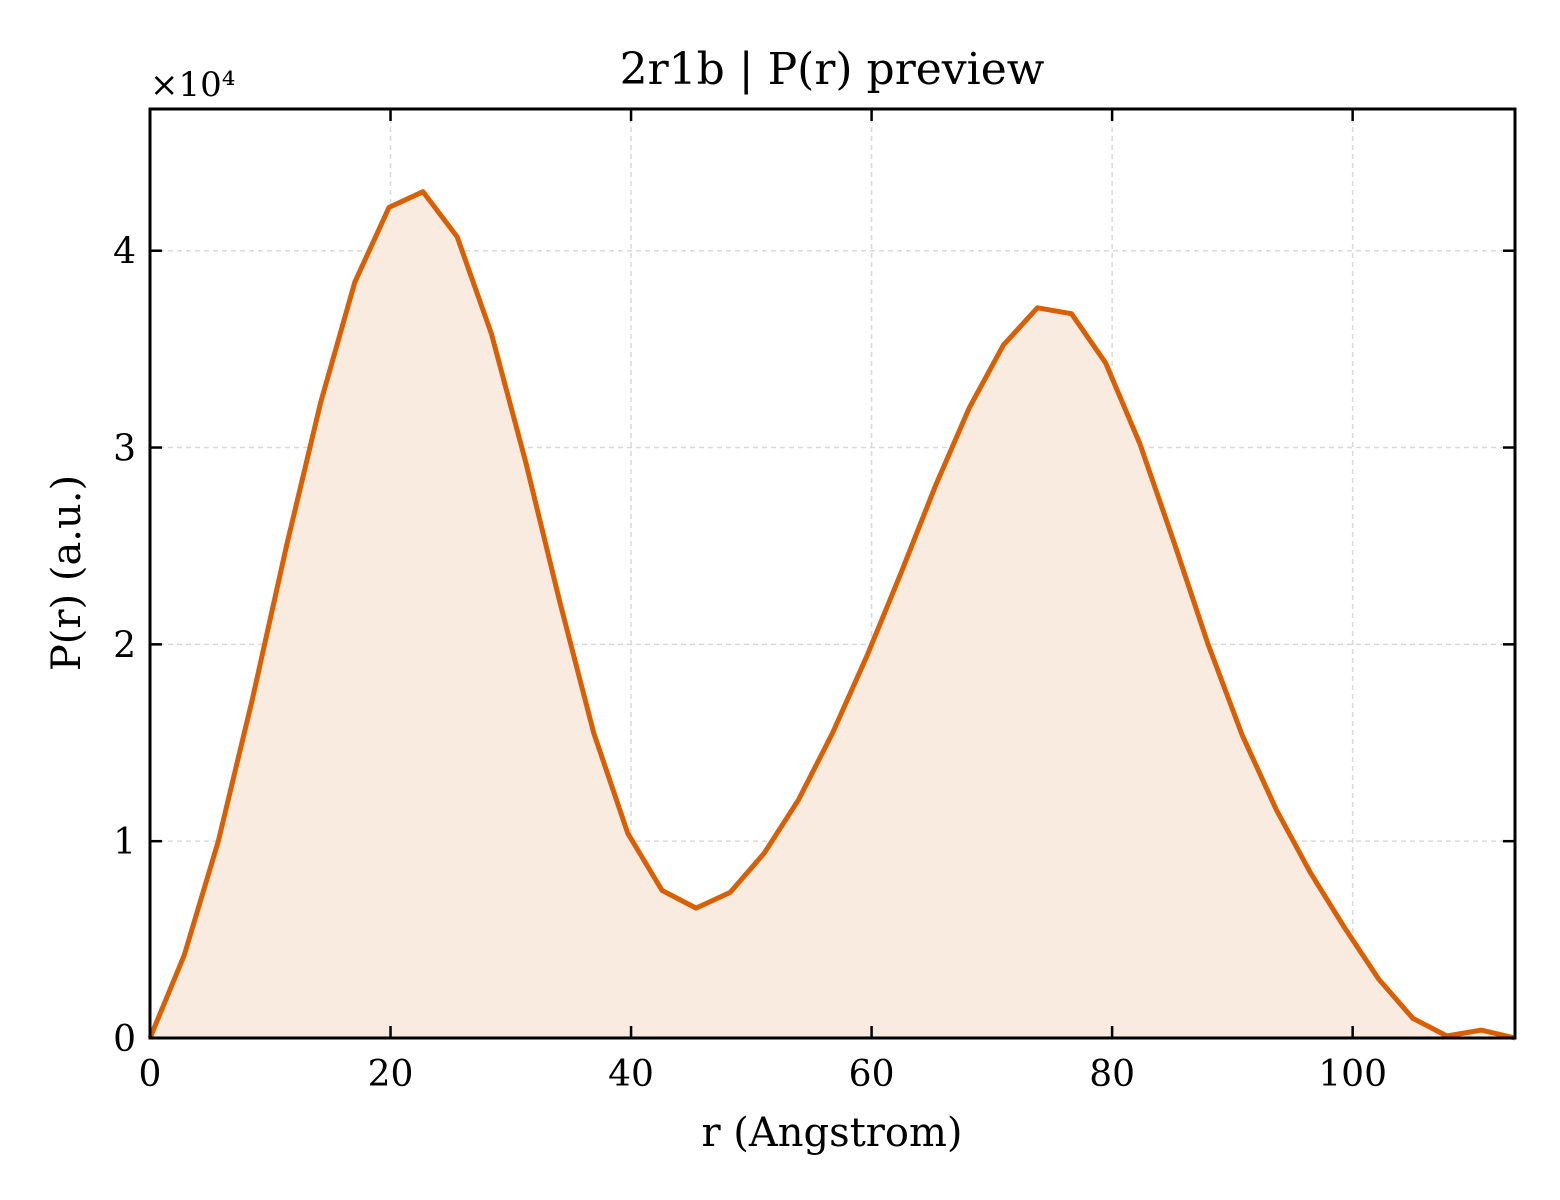 This screenshot has height=1200, width=1560. Describe the element at coordinates (631, 1074) in the screenshot. I see `x-tick-label: 40` at that location.